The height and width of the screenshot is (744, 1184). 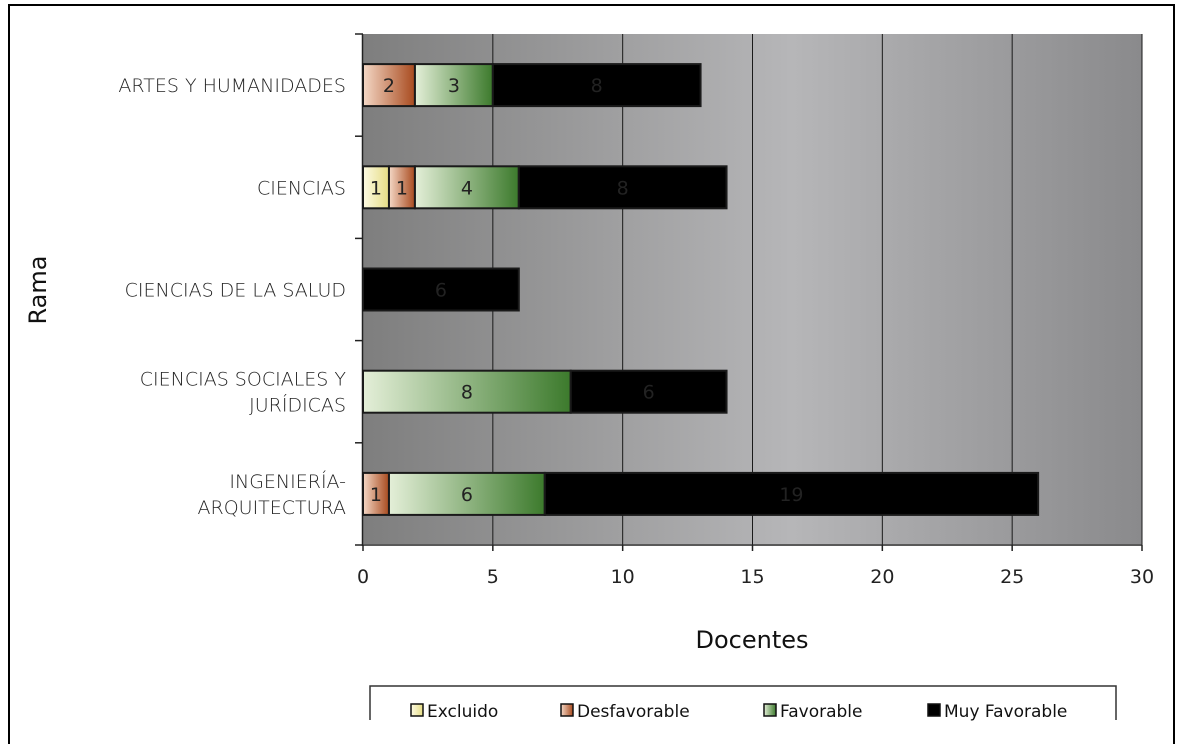 What do you see at coordinates (462, 712) in the screenshot?
I see `legend-label: Excluido` at bounding box center [462, 712].